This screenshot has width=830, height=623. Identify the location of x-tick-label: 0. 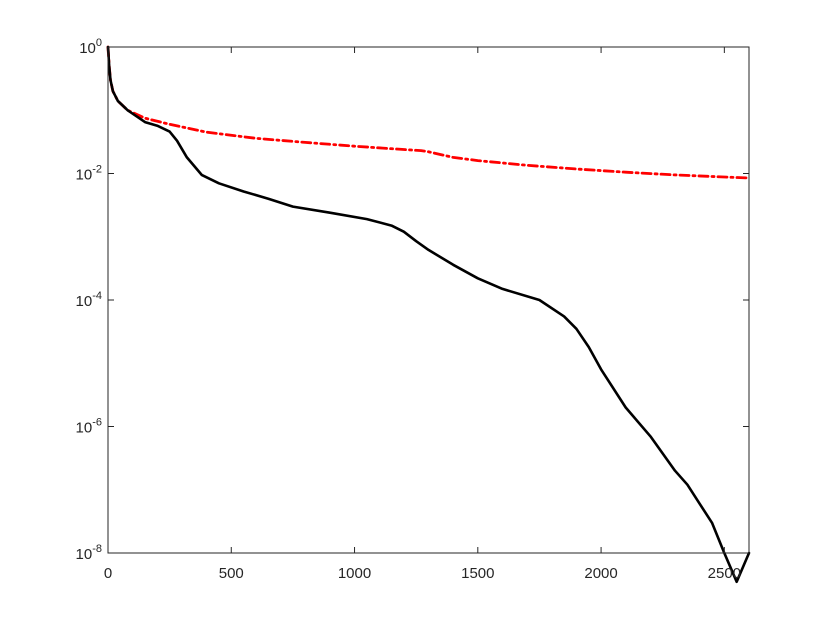
(108, 573).